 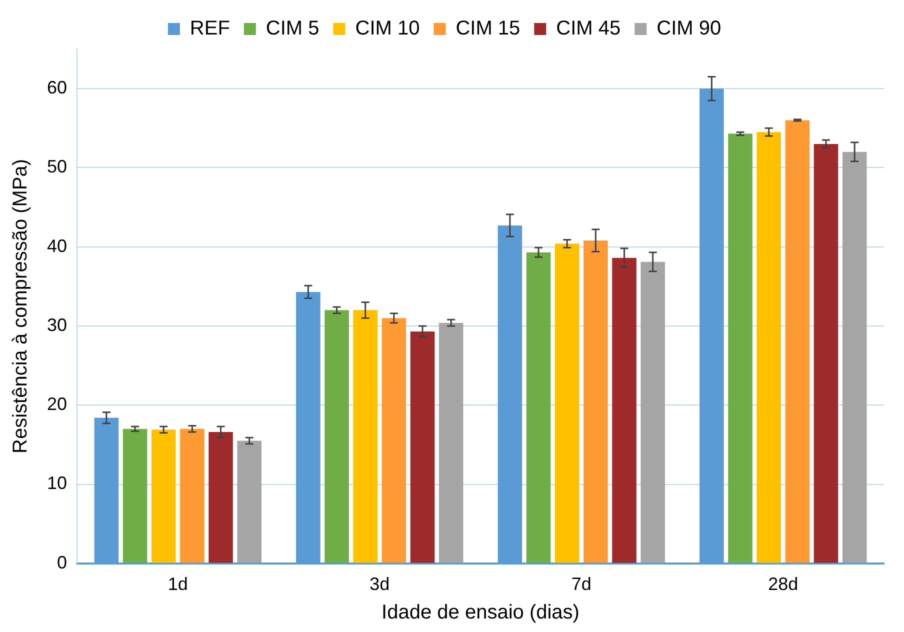 What do you see at coordinates (689, 29) in the screenshot?
I see `legend-label: CIM 90` at bounding box center [689, 29].